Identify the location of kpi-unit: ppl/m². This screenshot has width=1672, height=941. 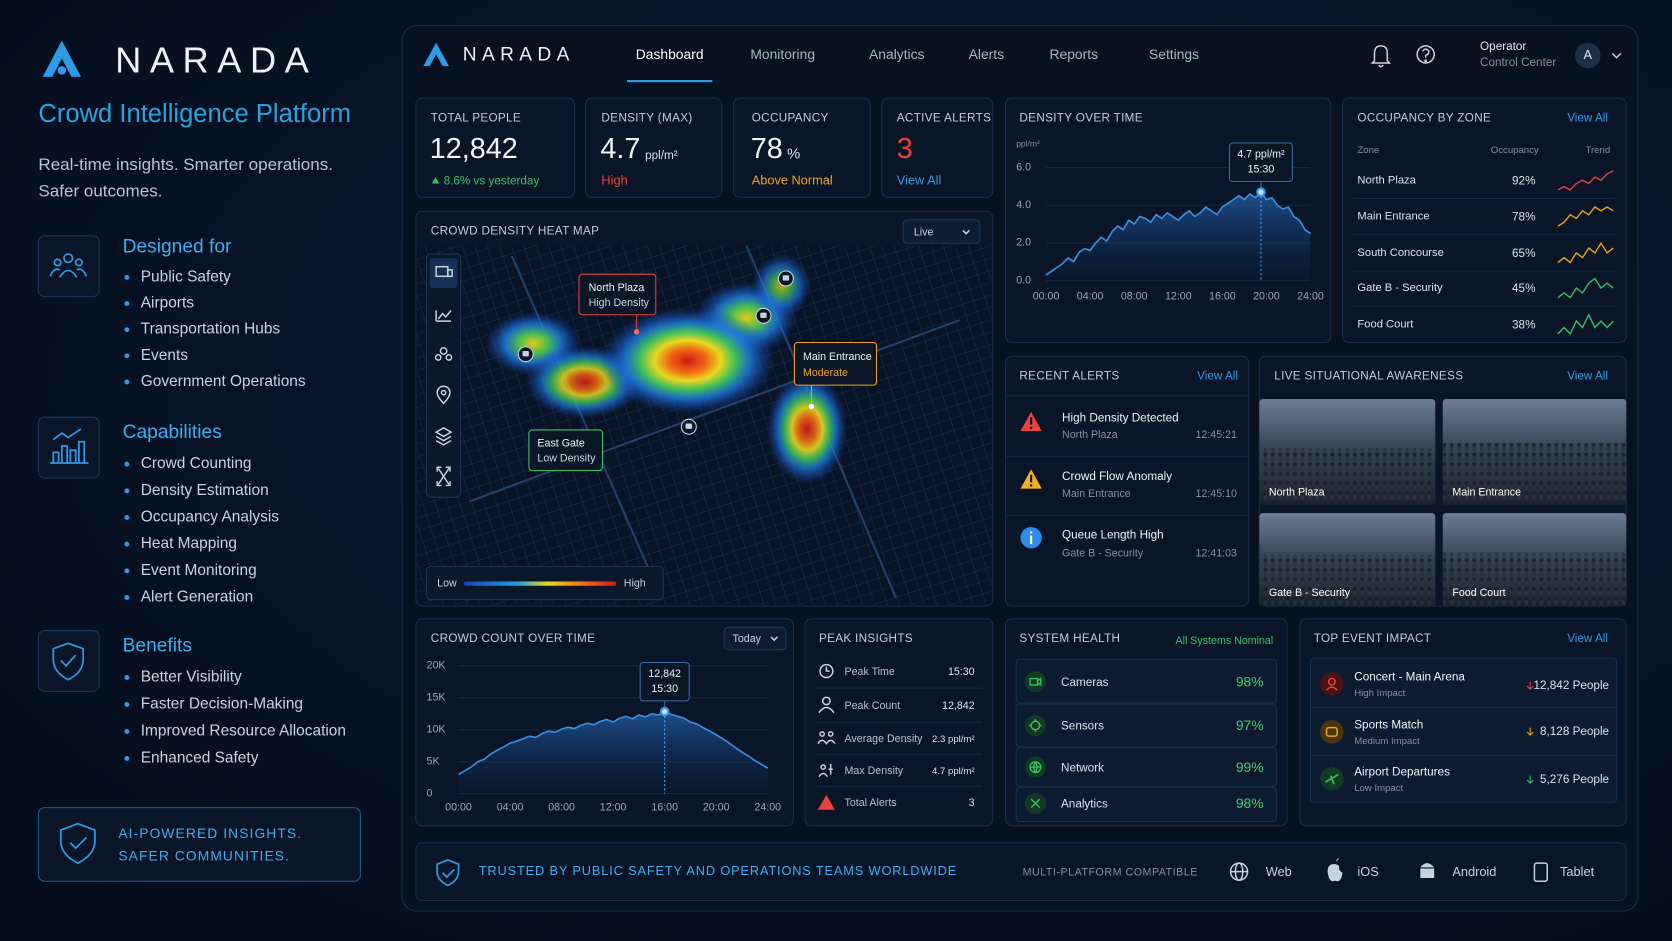
(661, 155).